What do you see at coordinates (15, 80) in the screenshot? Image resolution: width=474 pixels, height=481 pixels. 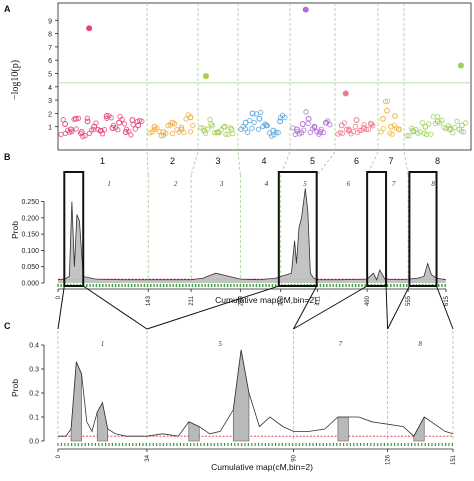 I see `panel-a-ylabel: −log10(p)` at bounding box center [15, 80].